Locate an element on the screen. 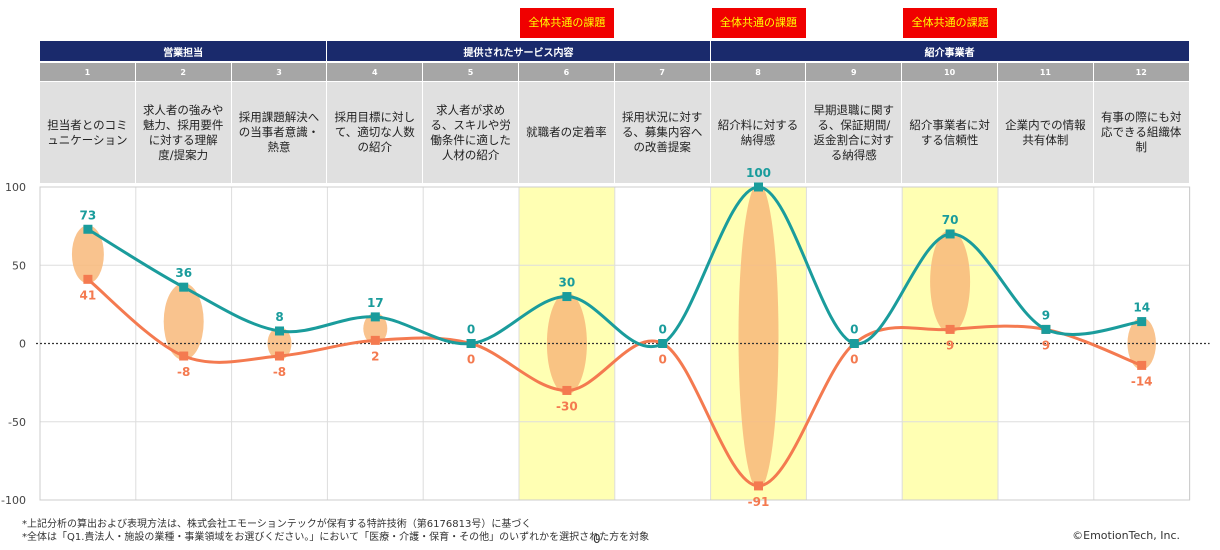 The image size is (1220, 550). column-number: 6 is located at coordinates (567, 72).